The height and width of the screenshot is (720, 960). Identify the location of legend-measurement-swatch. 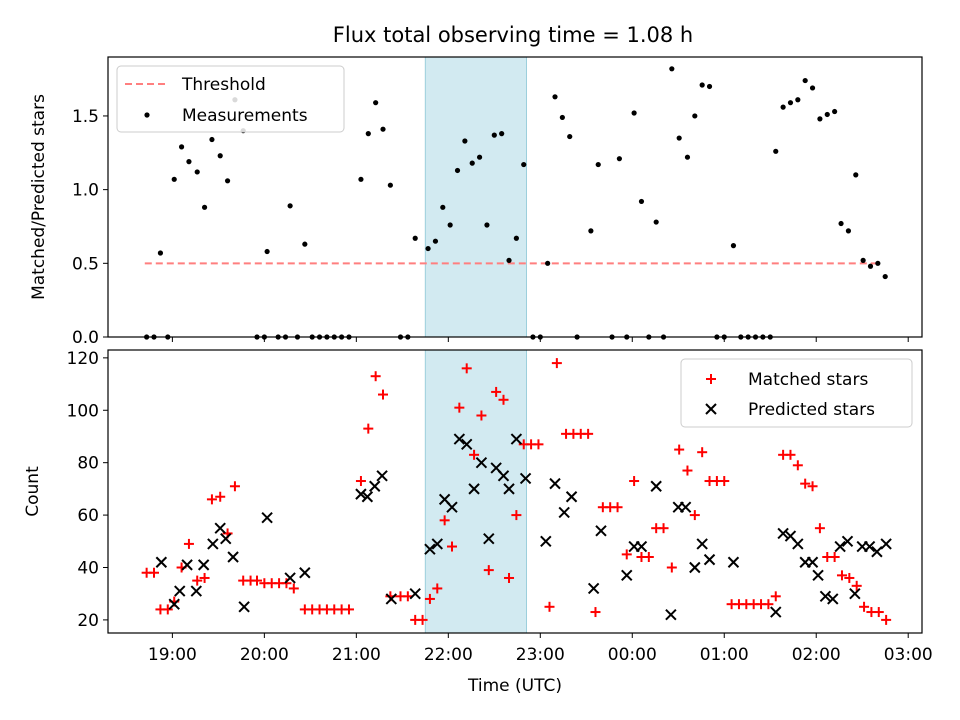
(147, 115).